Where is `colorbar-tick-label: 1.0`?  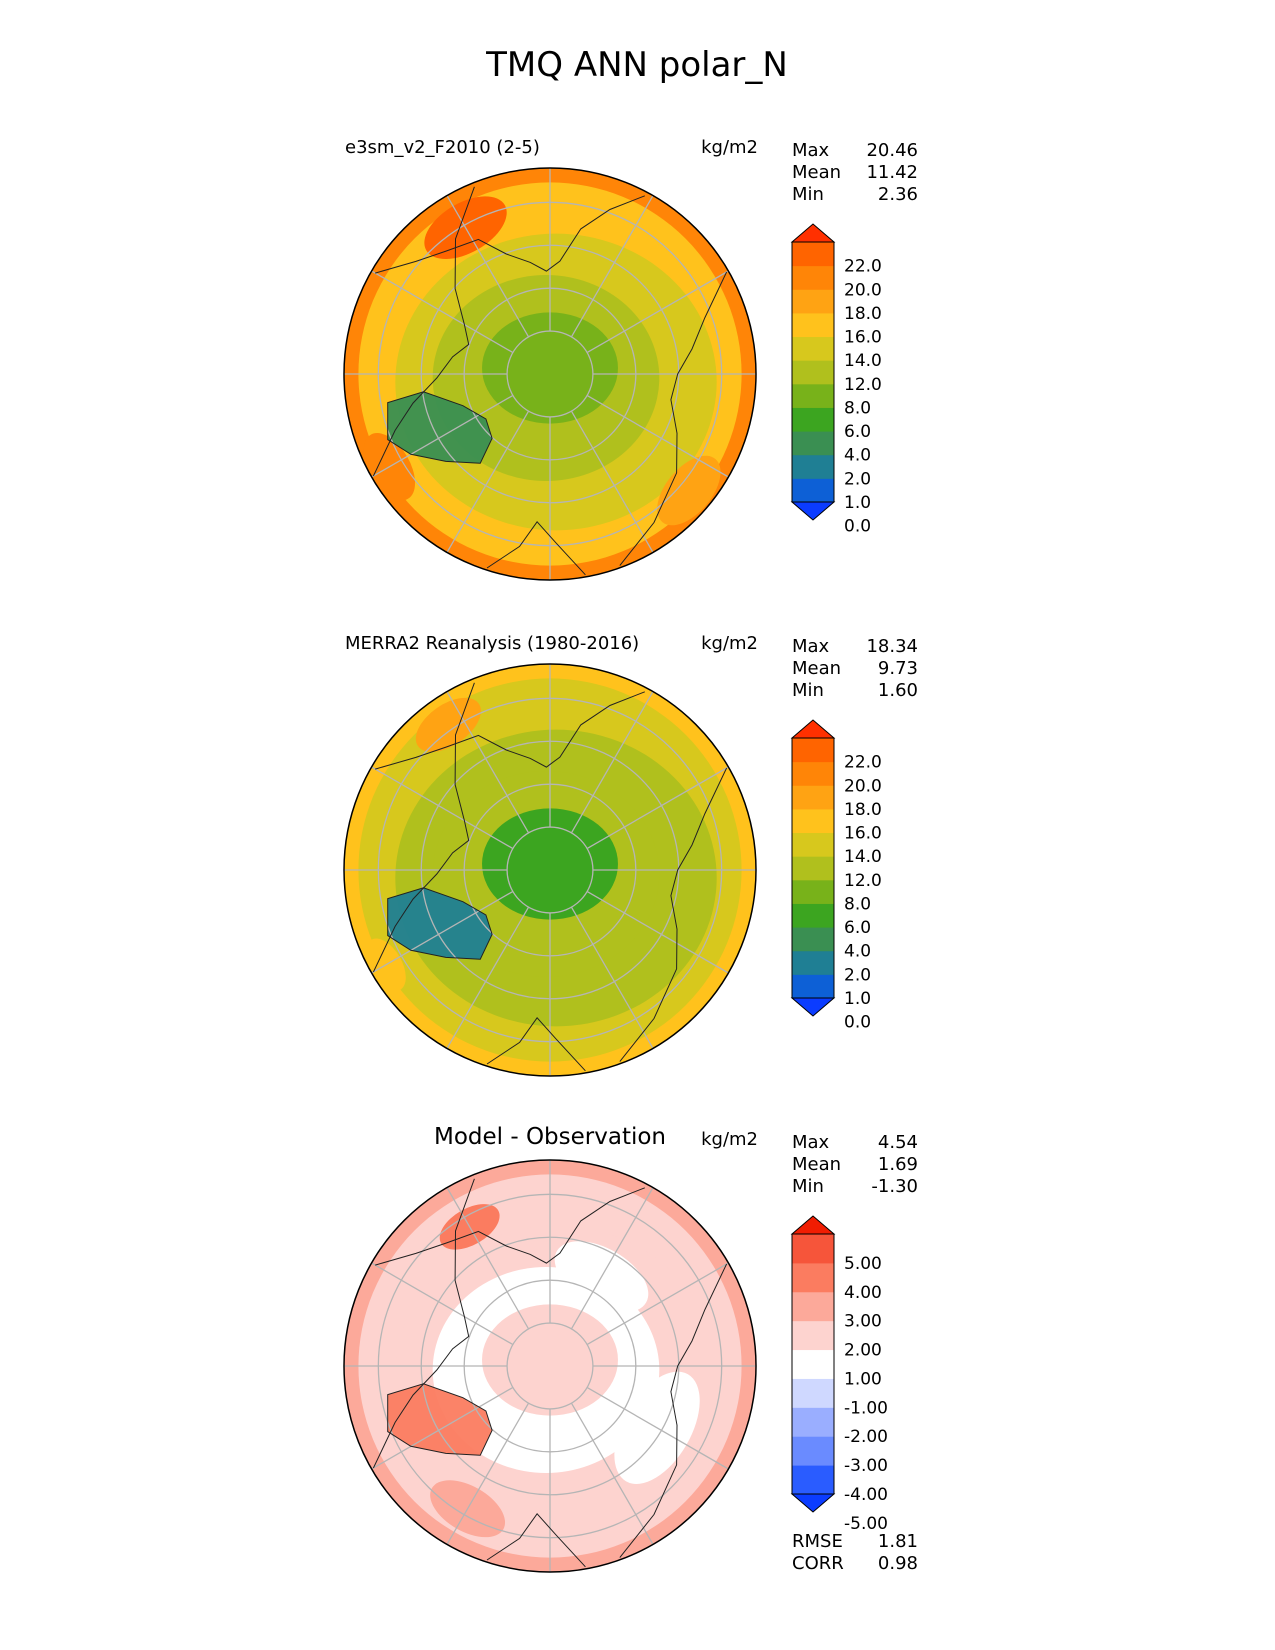 colorbar-tick-label: 1.0 is located at coordinates (857, 503).